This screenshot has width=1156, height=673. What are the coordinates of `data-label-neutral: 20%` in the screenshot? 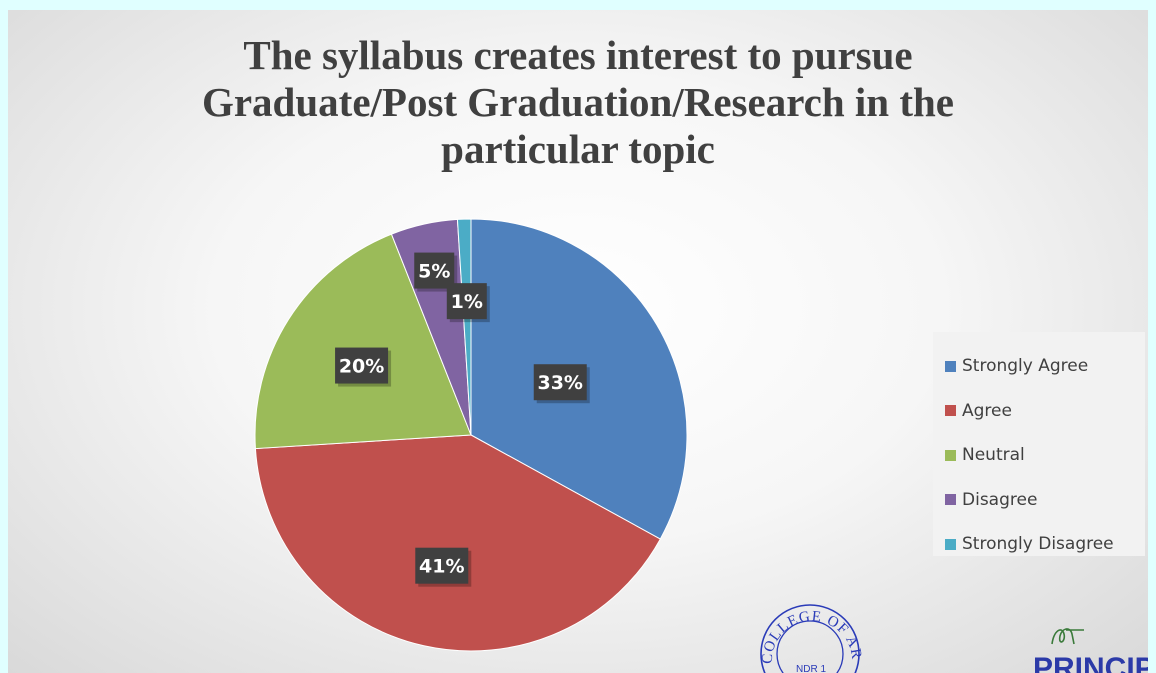 It's located at (363, 367).